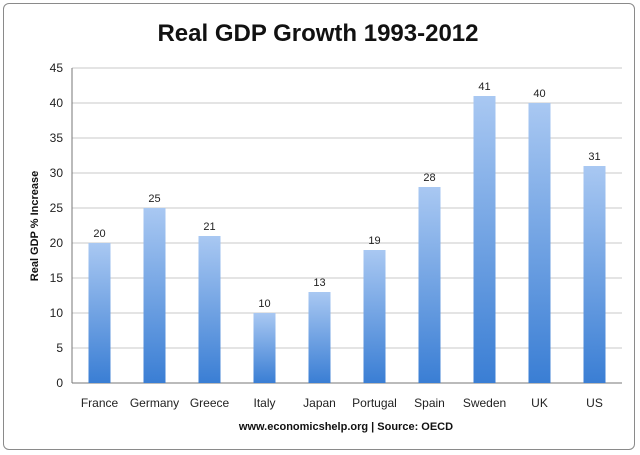 The image size is (640, 455). I want to click on y-tick-label: 30, so click(57, 173).